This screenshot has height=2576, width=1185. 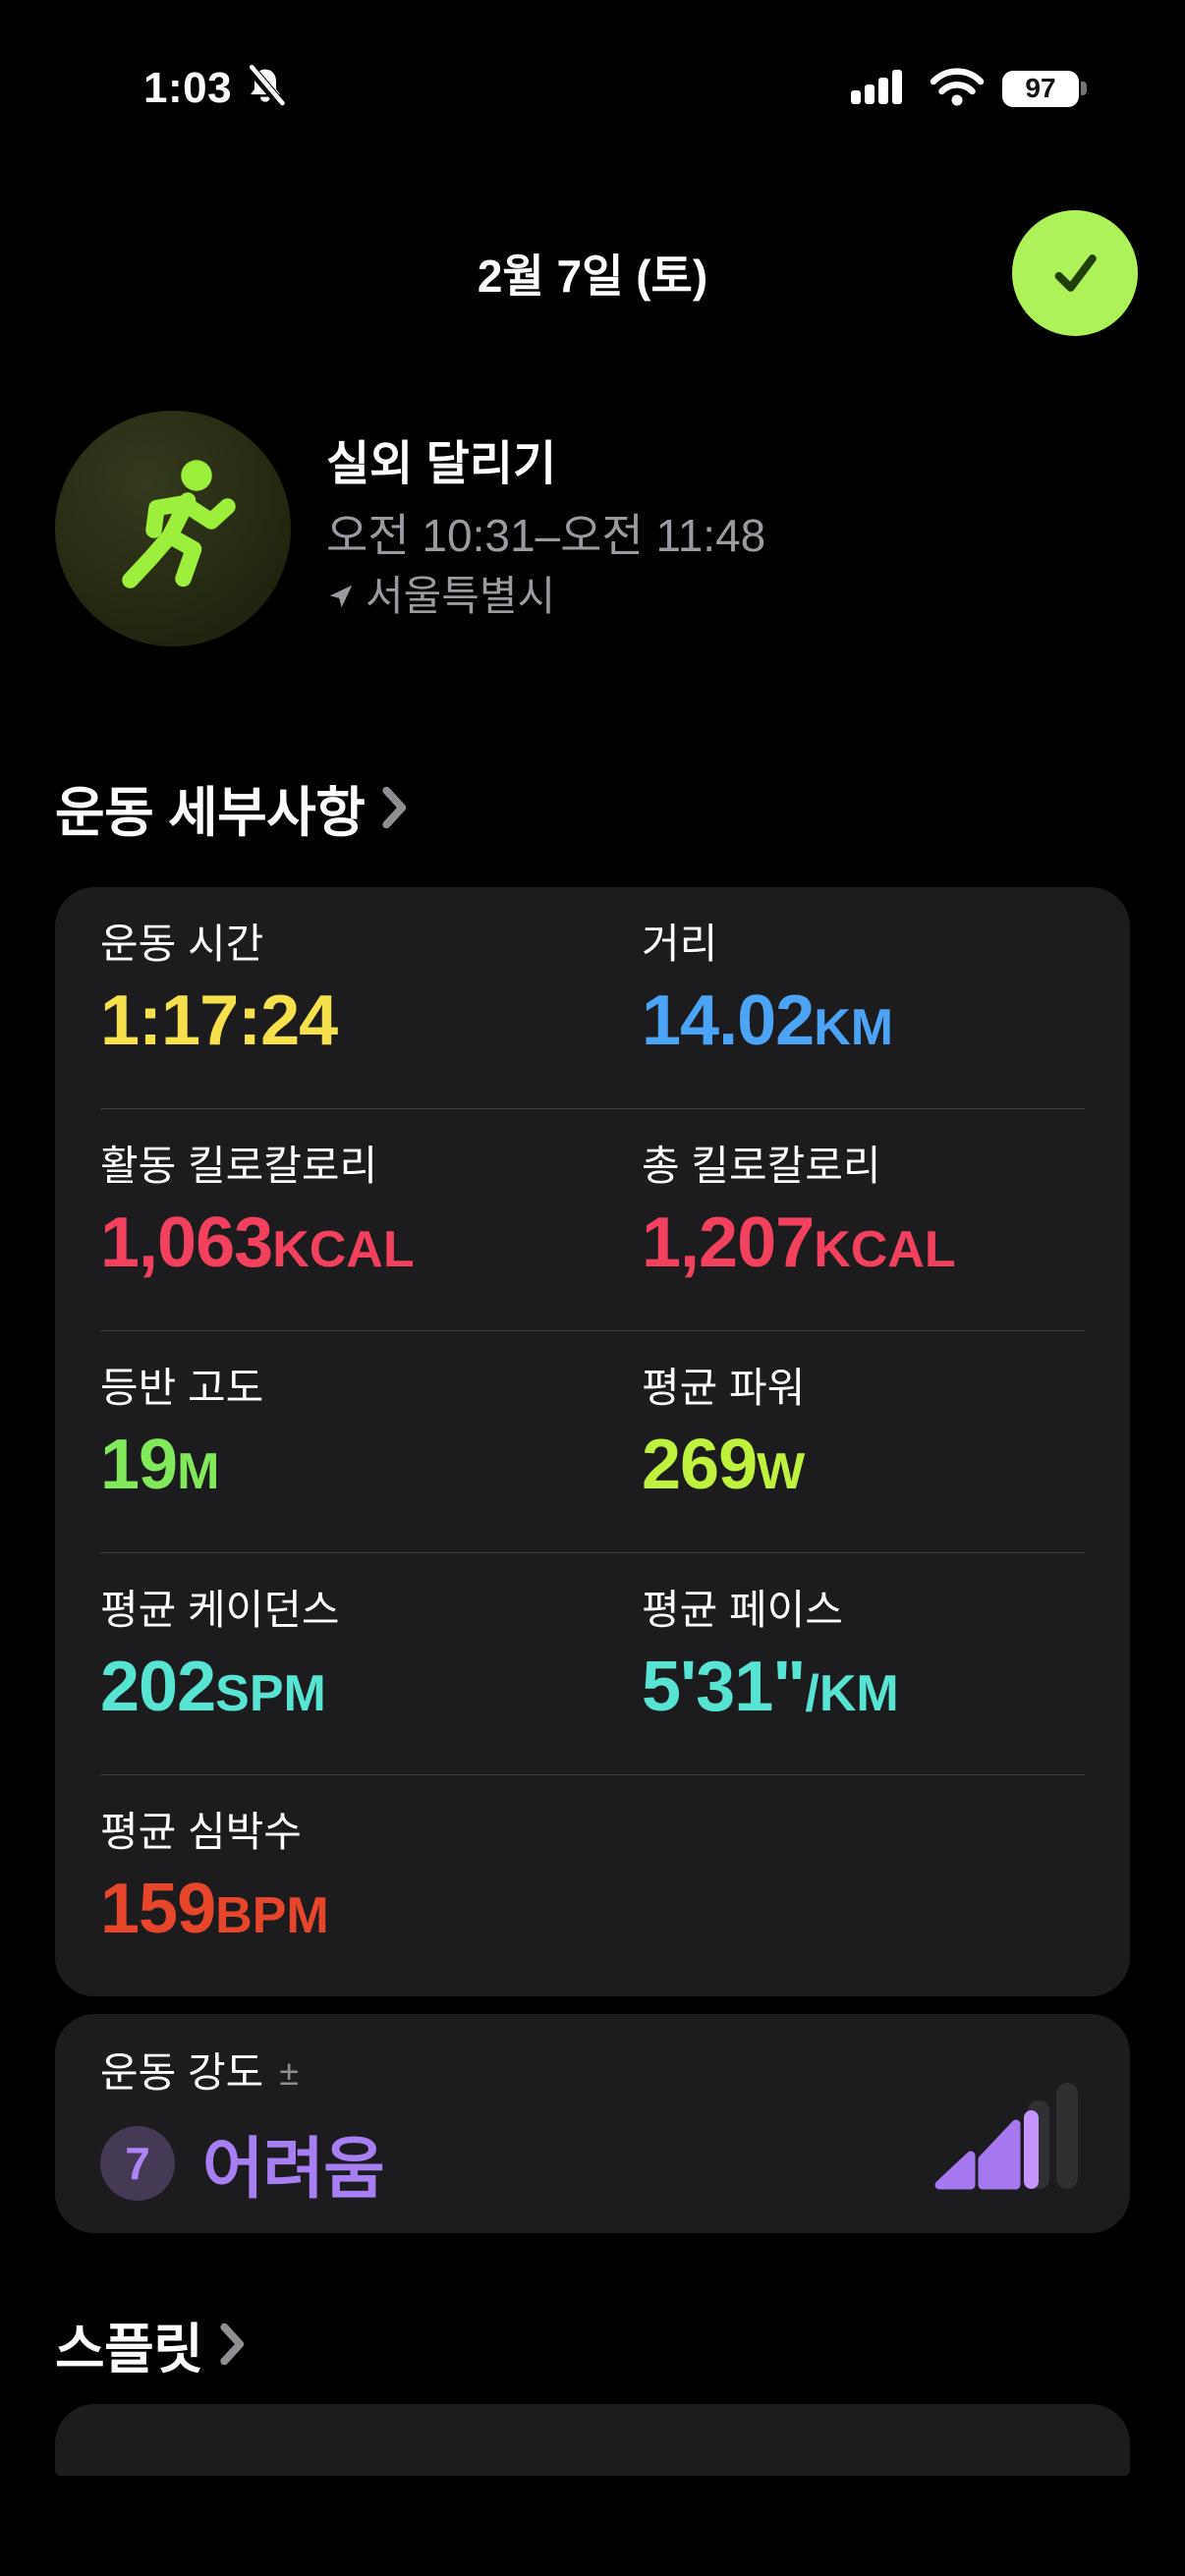 I want to click on metric-label: 거리, so click(x=680, y=944).